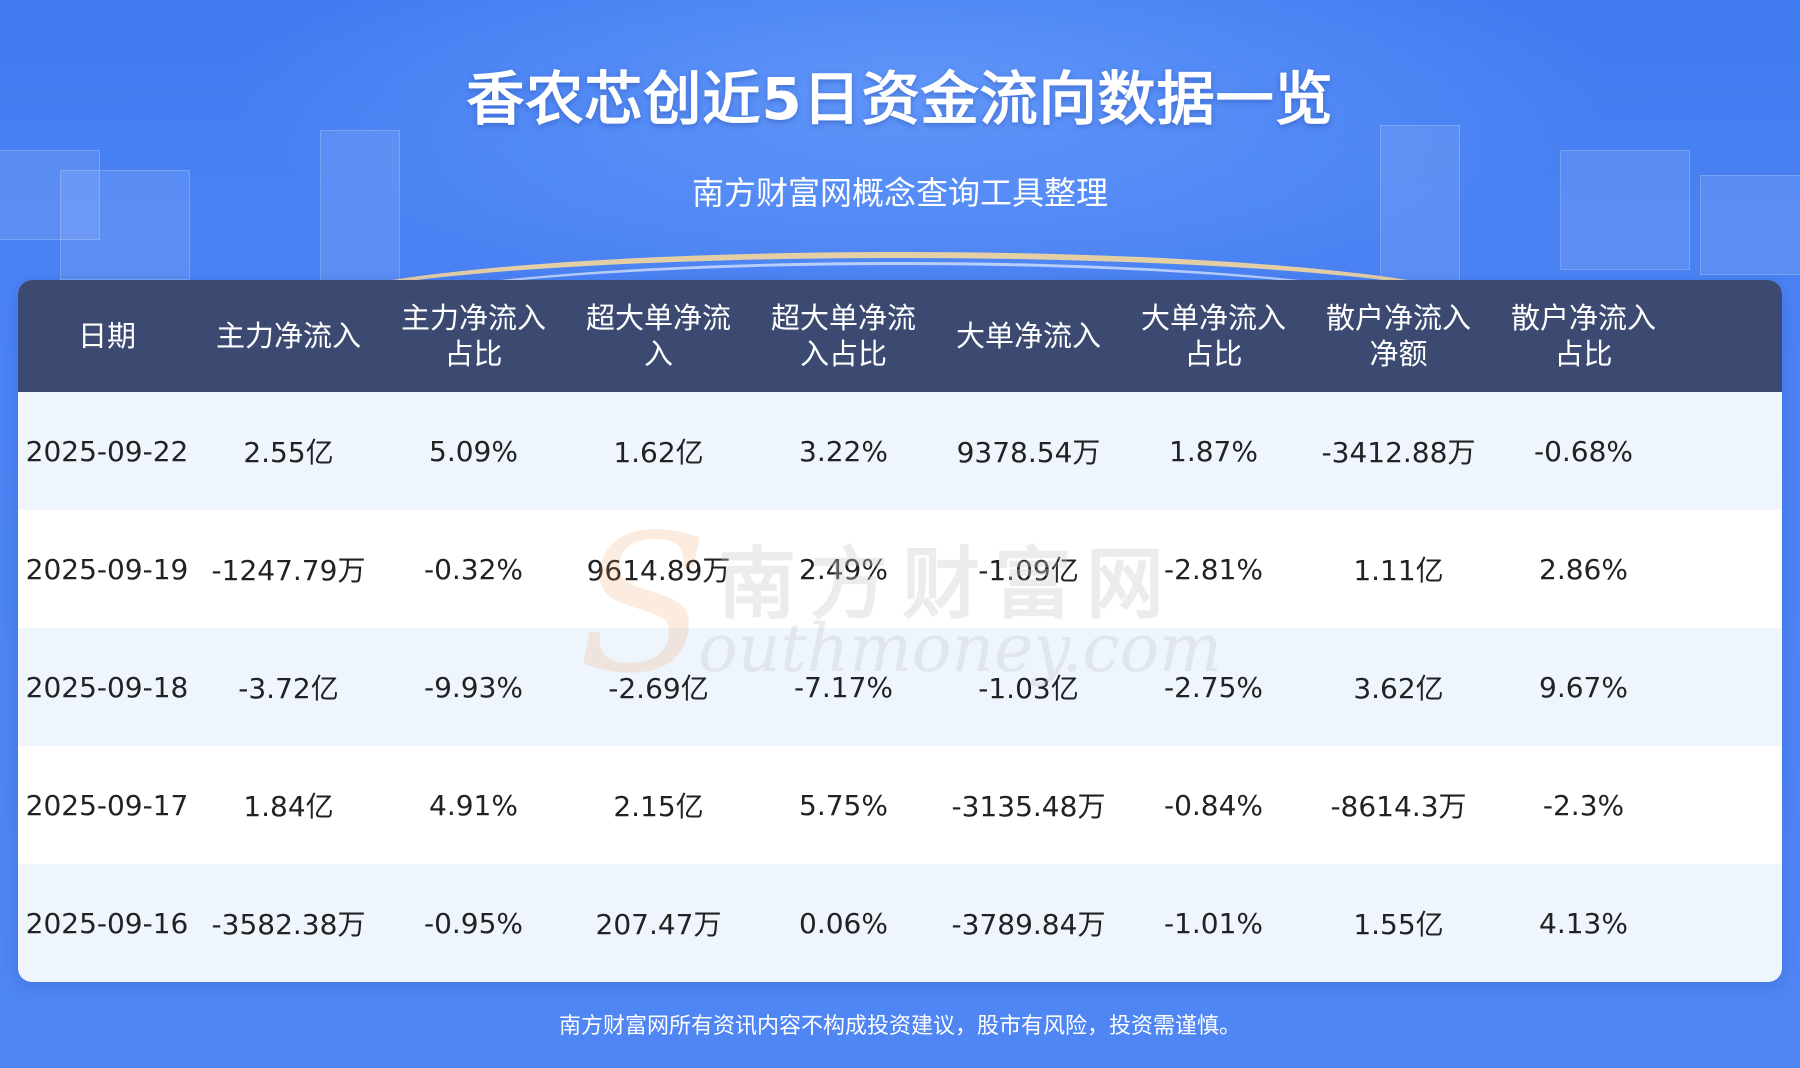  What do you see at coordinates (107, 923) in the screenshot?
I see `date-cell: 2025-09-16` at bounding box center [107, 923].